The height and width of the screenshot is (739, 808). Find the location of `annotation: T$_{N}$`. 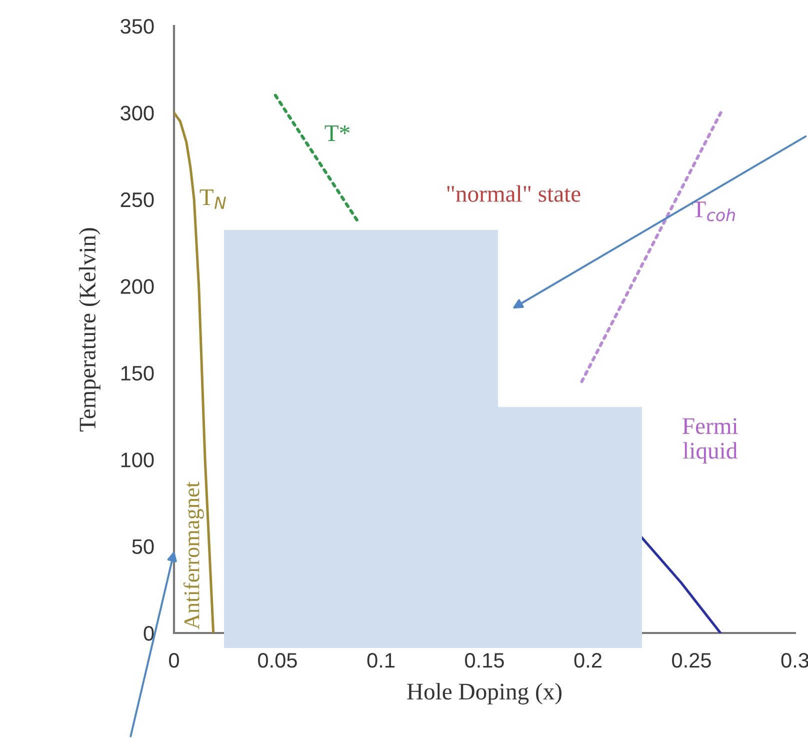

annotation: T$_{N}$ is located at coordinates (213, 199).